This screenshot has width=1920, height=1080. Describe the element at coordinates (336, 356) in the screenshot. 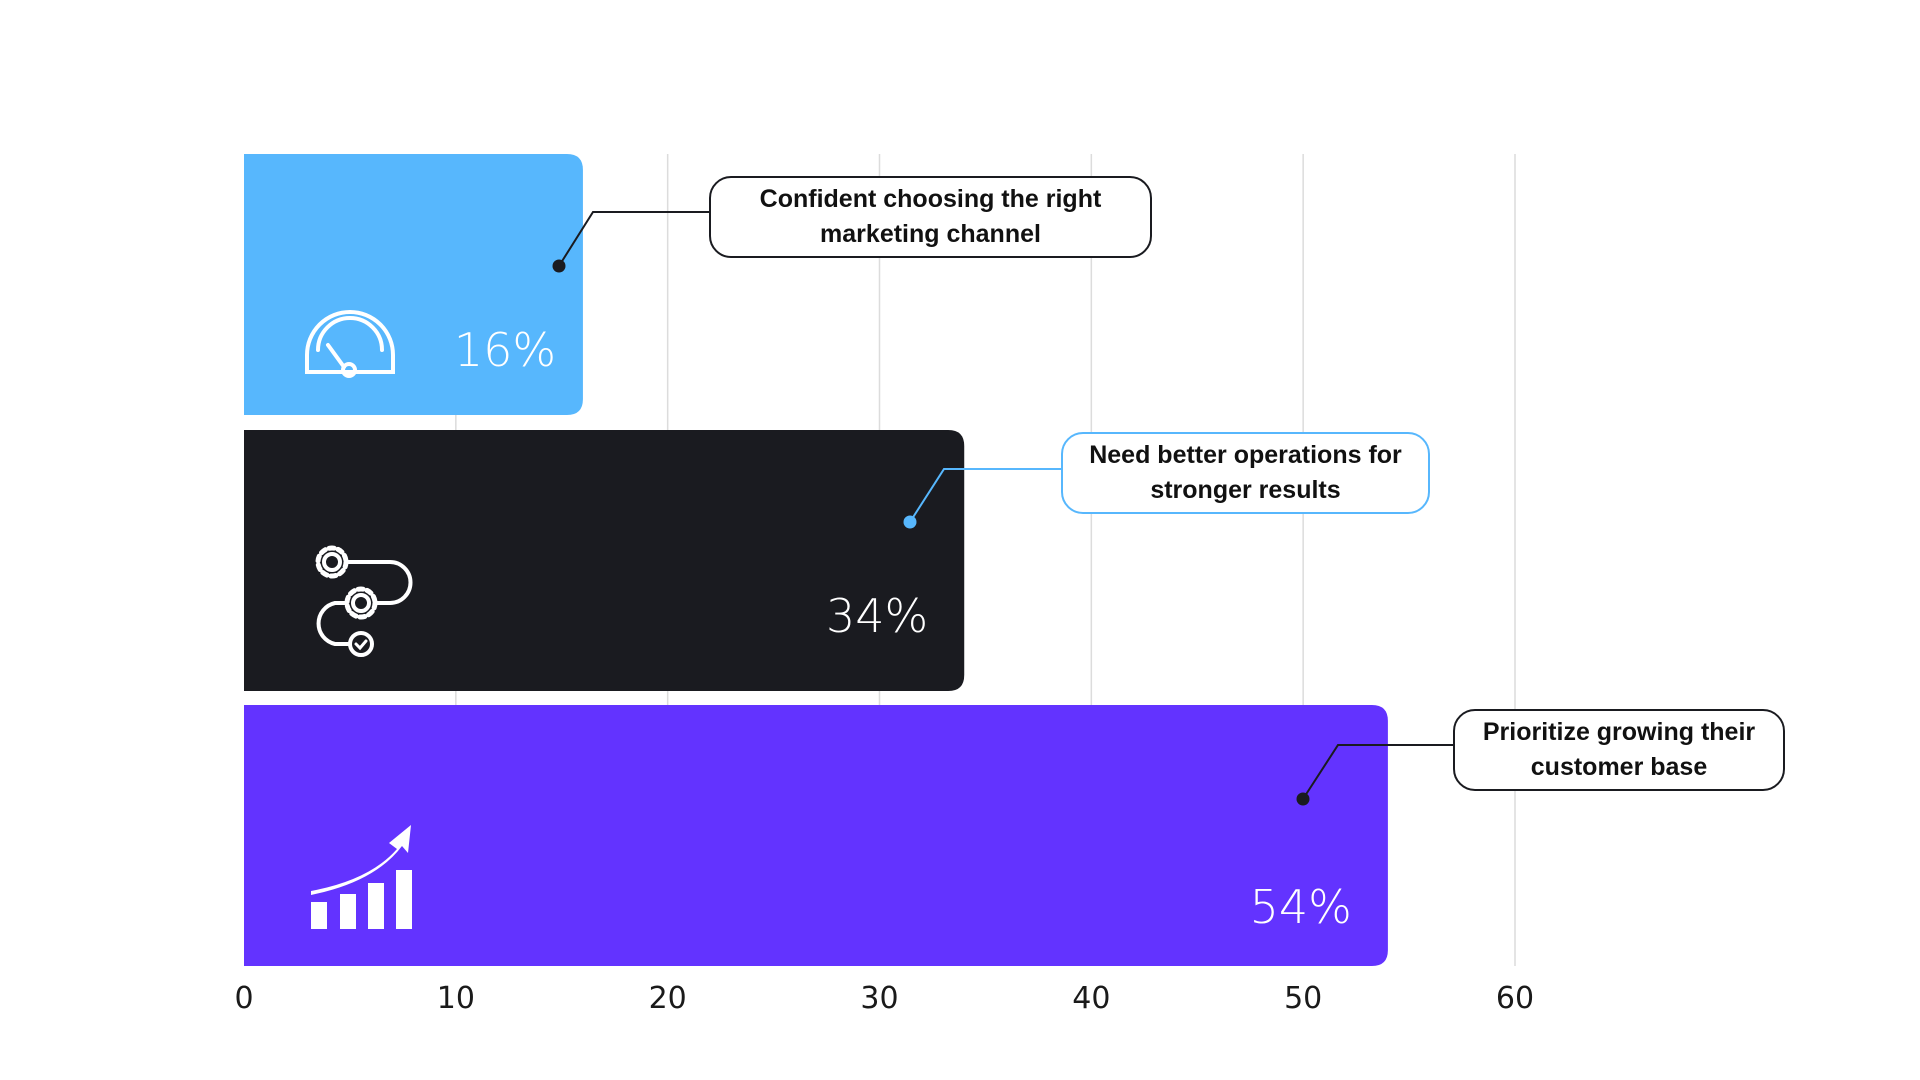

I see `gauge-needle` at that location.